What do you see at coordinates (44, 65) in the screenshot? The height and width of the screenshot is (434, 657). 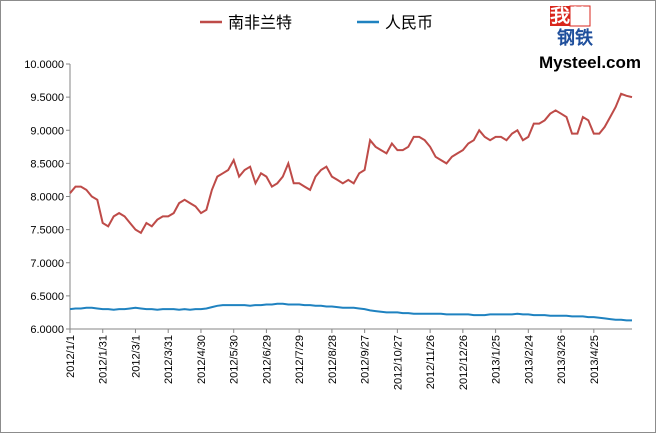 I see `y-tick-label: 10.0000` at bounding box center [44, 65].